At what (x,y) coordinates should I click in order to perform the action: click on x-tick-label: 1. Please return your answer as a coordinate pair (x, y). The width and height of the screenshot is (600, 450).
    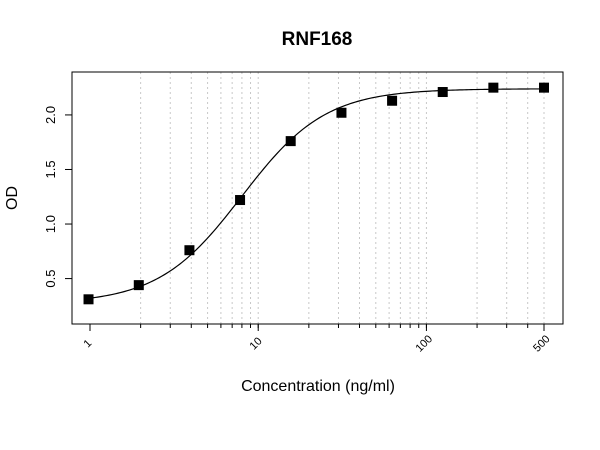
    Looking at the image, I should click on (87, 343).